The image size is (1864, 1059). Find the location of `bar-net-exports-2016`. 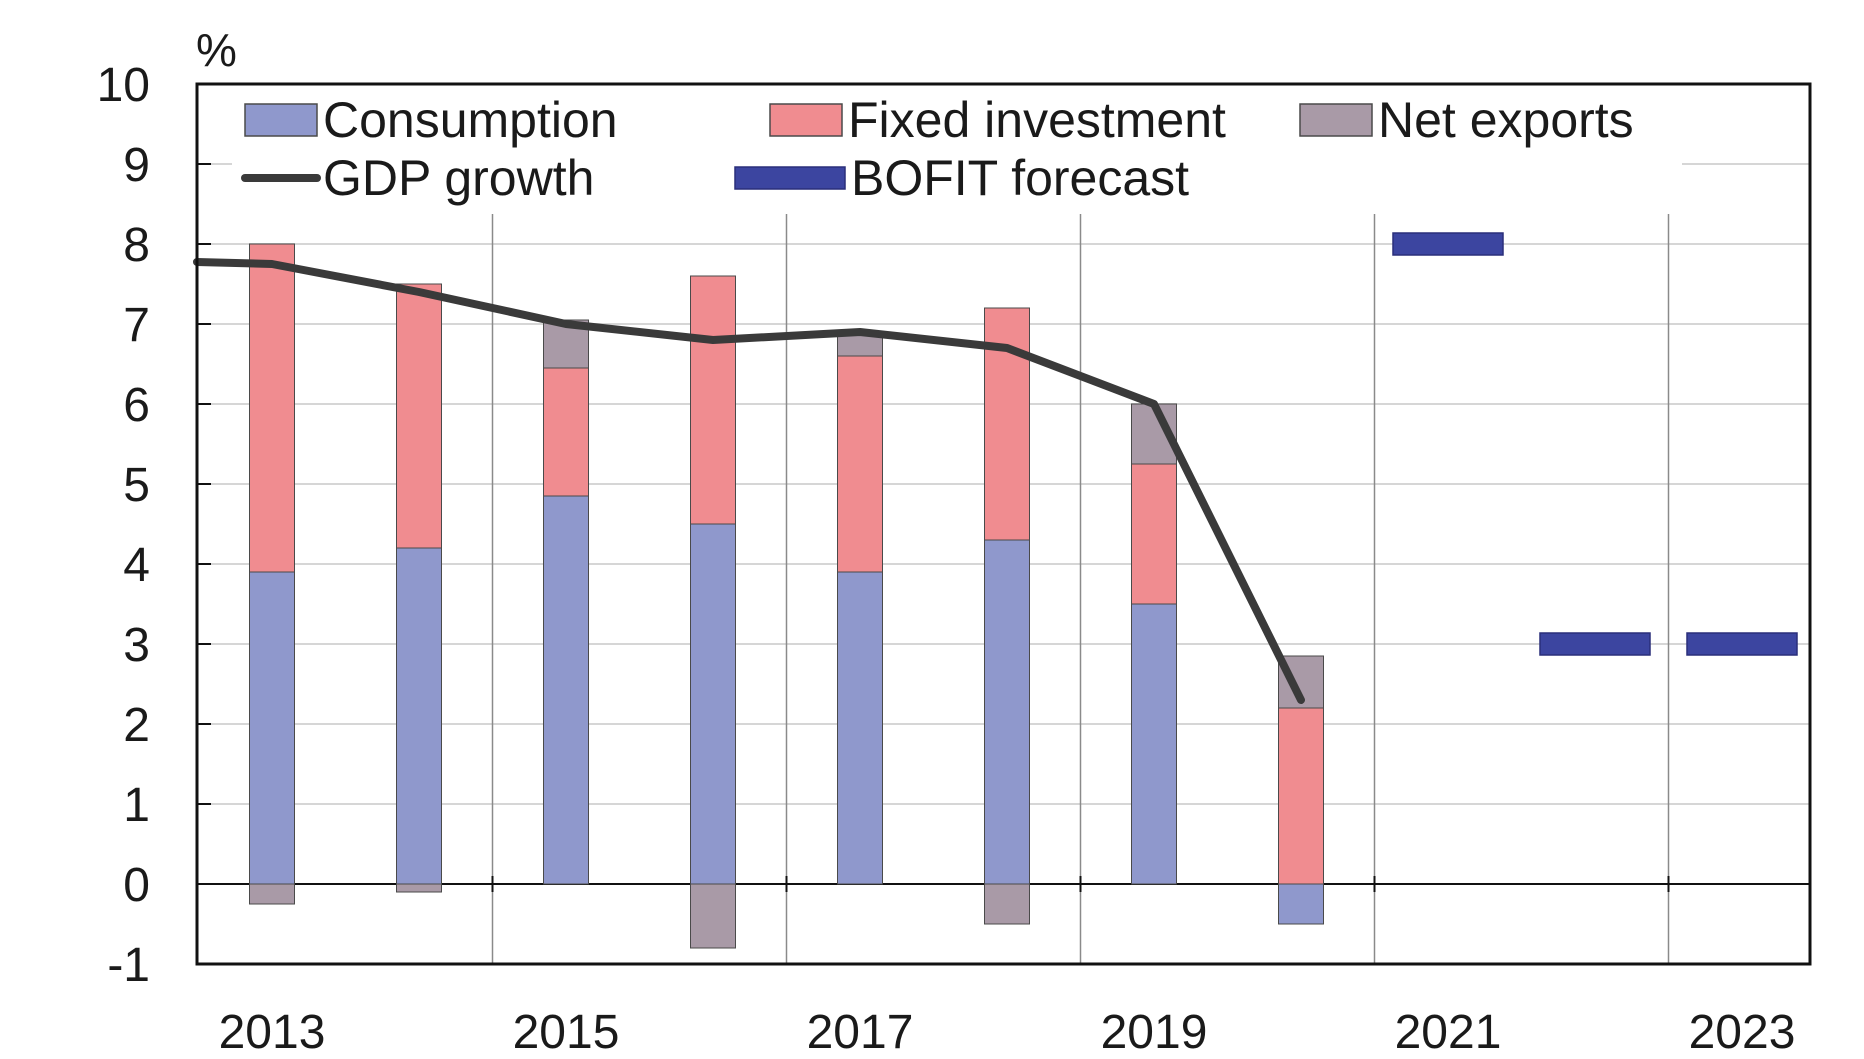

bar-net-exports-2016 is located at coordinates (713, 916).